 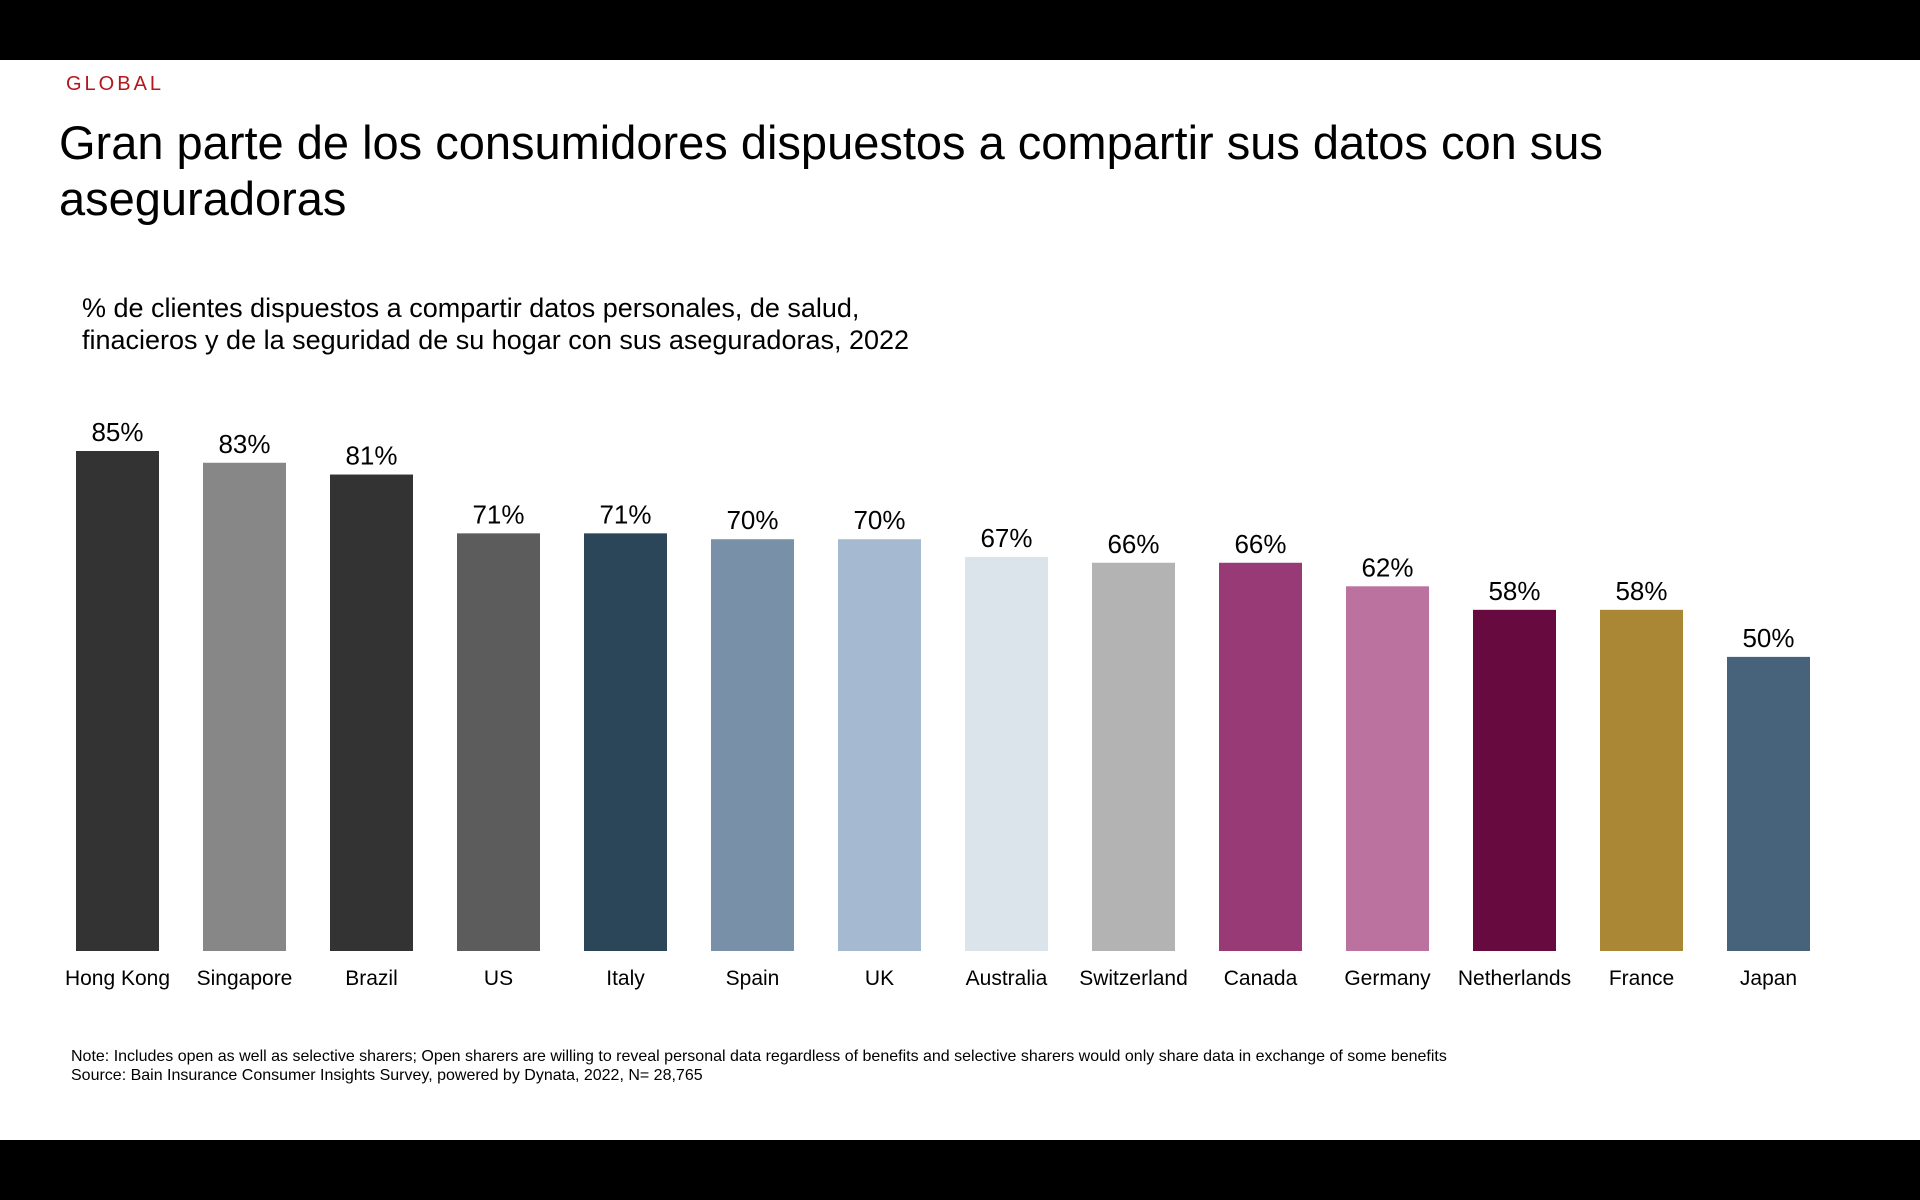 I want to click on data-label-australia: 67%, so click(x=1006, y=538).